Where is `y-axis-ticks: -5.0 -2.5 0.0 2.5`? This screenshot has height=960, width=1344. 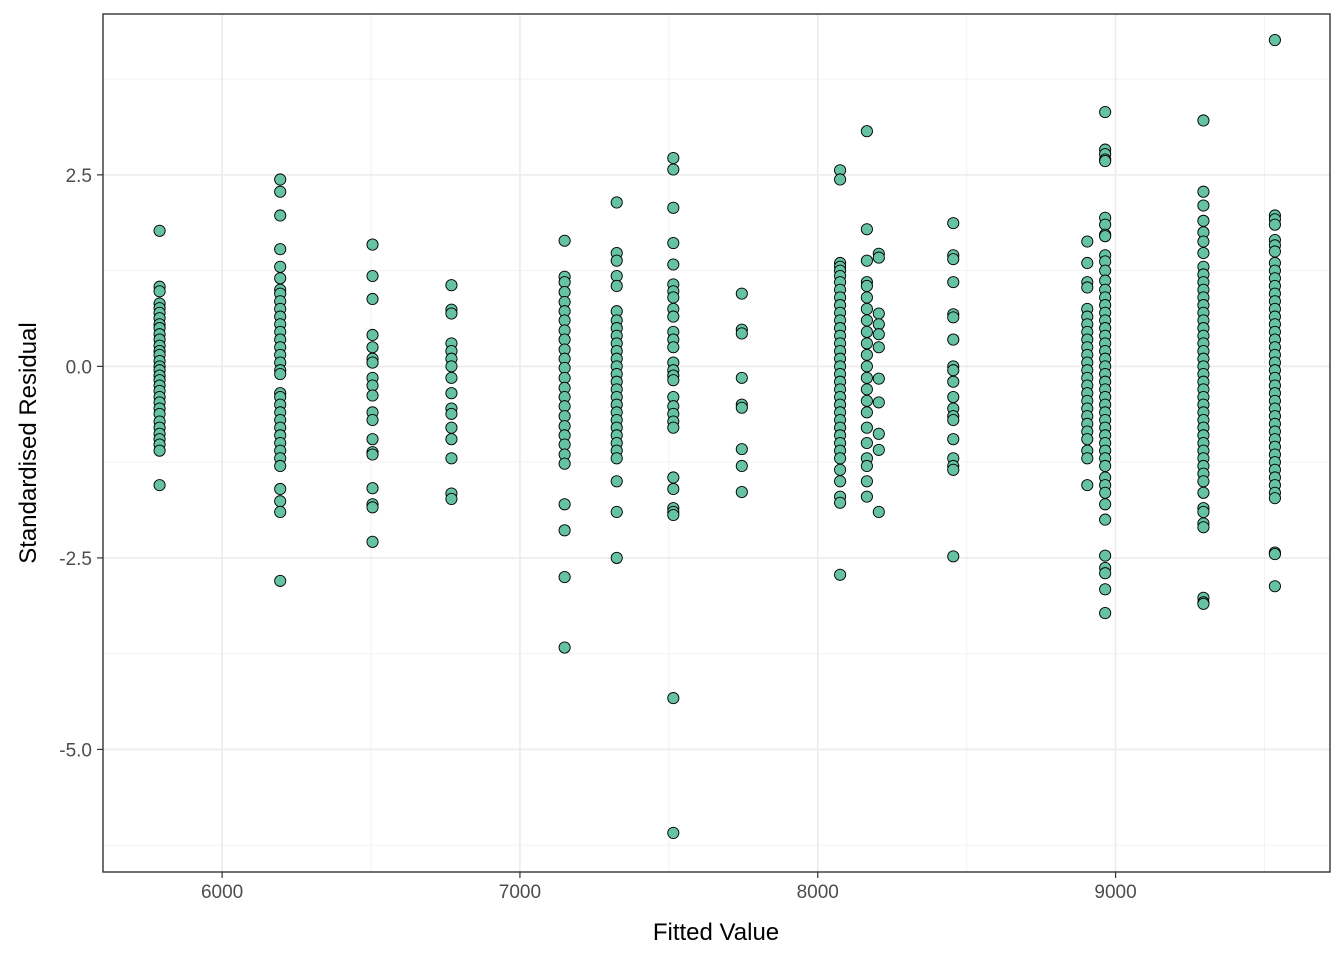 y-axis-ticks: -5.0 -2.5 0.0 2.5 is located at coordinates (81, 463).